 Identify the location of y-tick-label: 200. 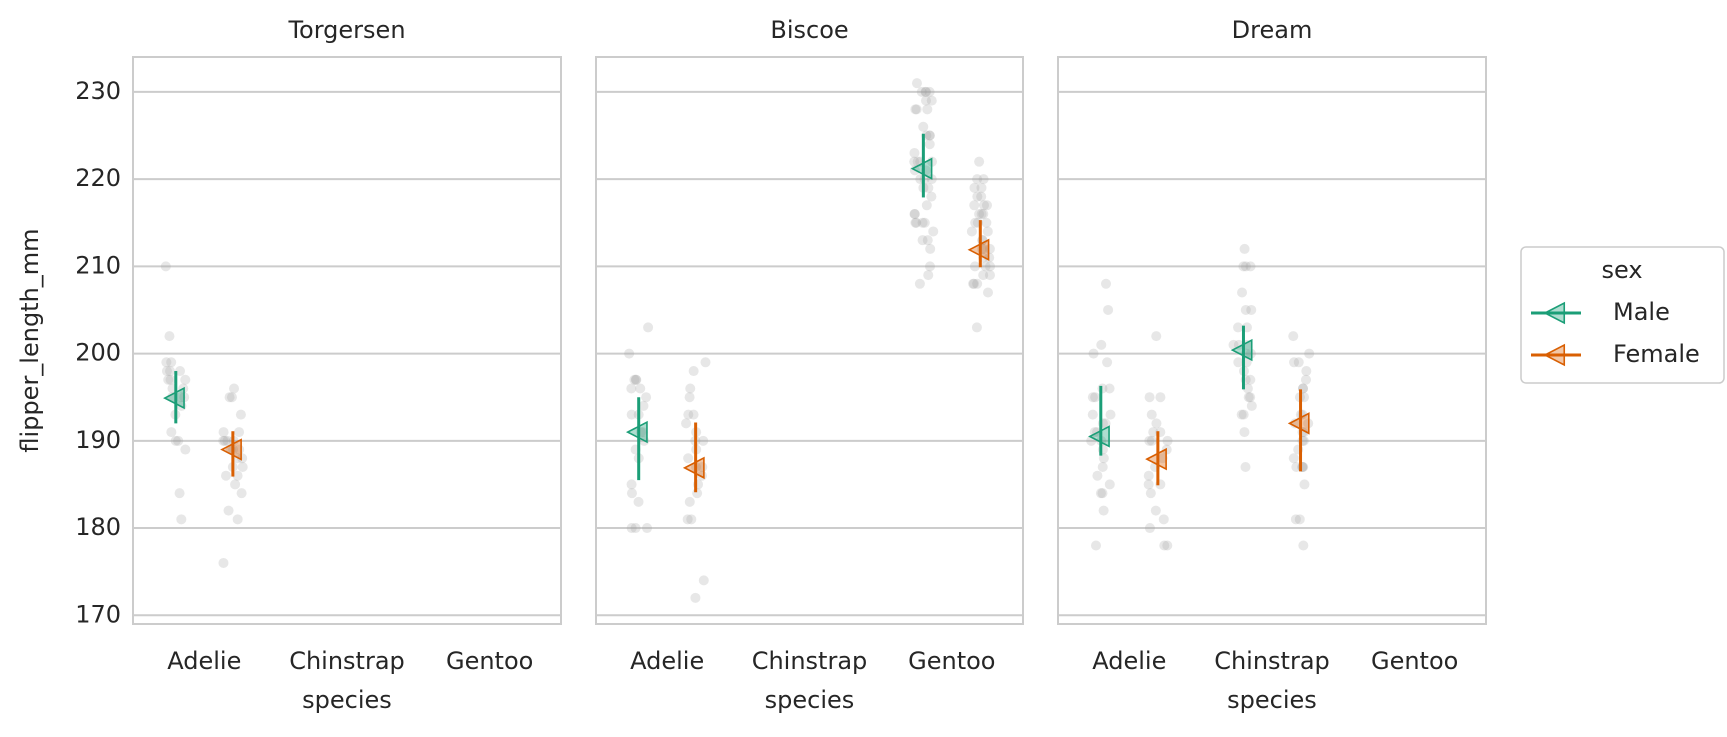
(98, 353).